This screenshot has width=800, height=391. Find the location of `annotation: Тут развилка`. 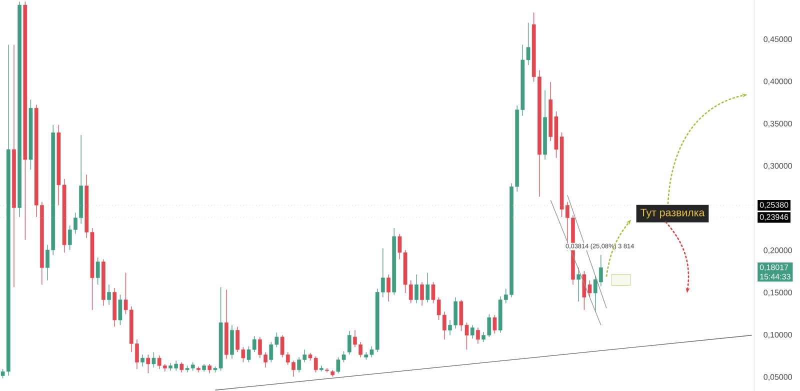

annotation: Тут развилка is located at coordinates (672, 213).